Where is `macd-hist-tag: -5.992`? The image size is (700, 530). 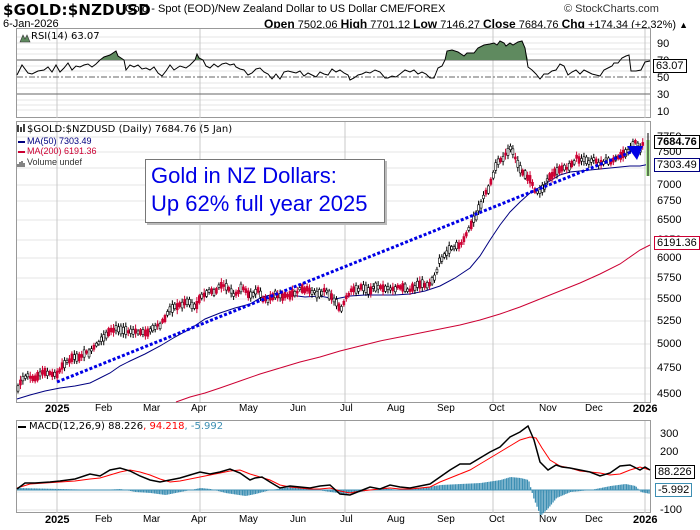
macd-hist-tag: -5.992 is located at coordinates (674, 490).